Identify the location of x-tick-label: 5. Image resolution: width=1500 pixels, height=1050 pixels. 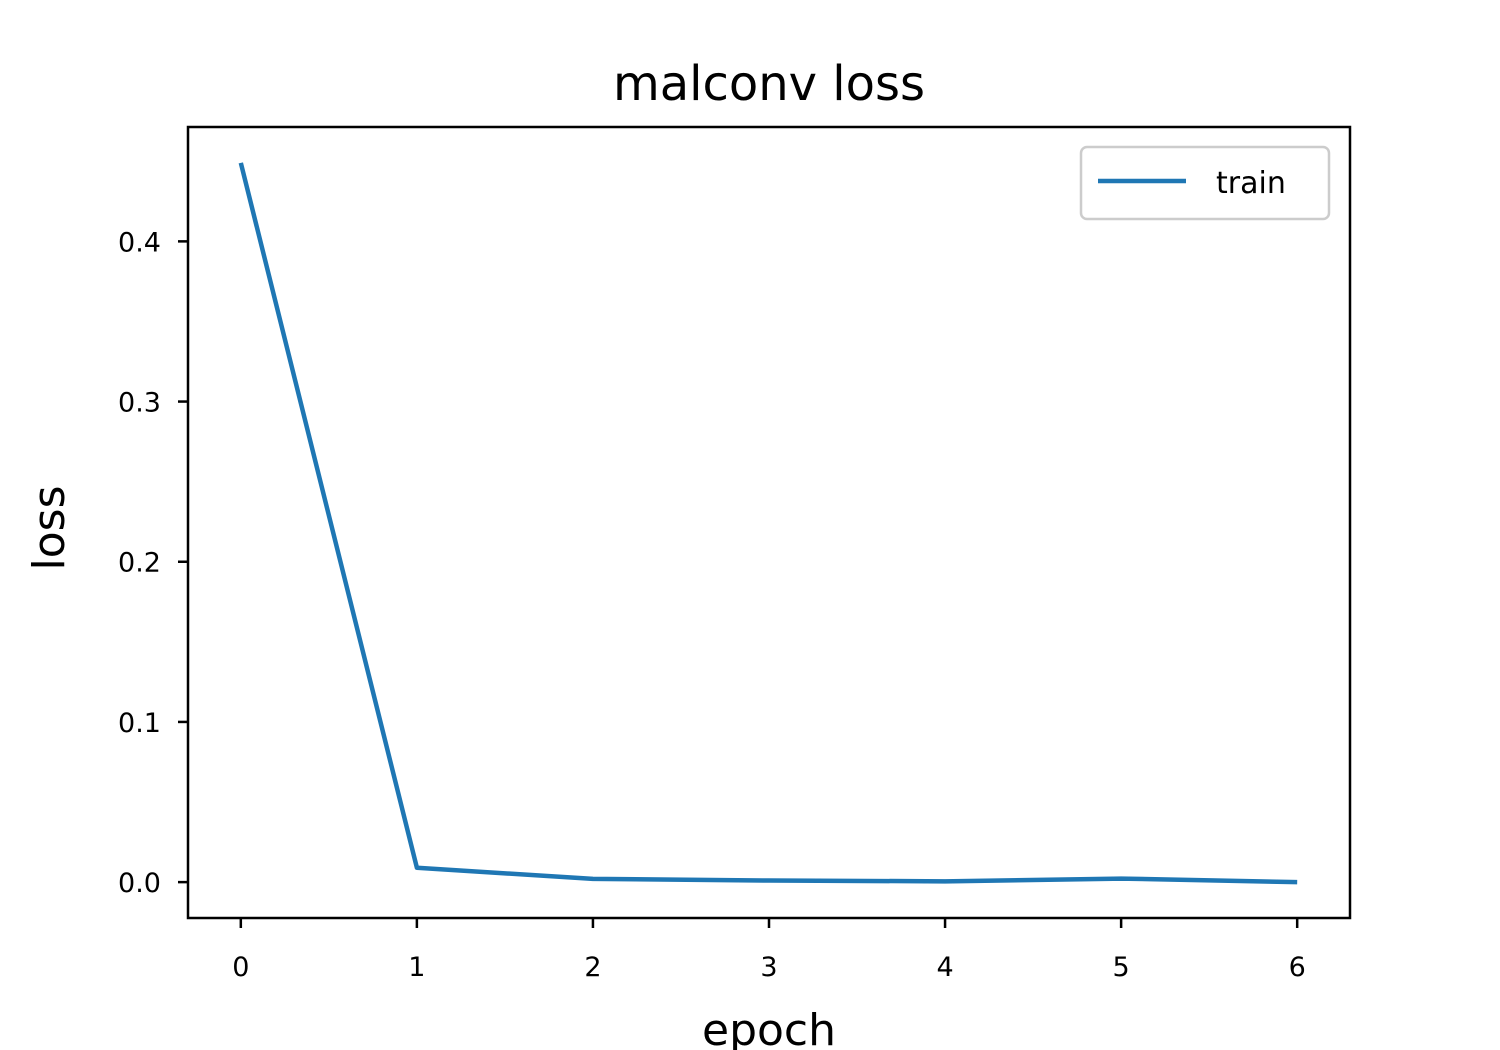
(1121, 967).